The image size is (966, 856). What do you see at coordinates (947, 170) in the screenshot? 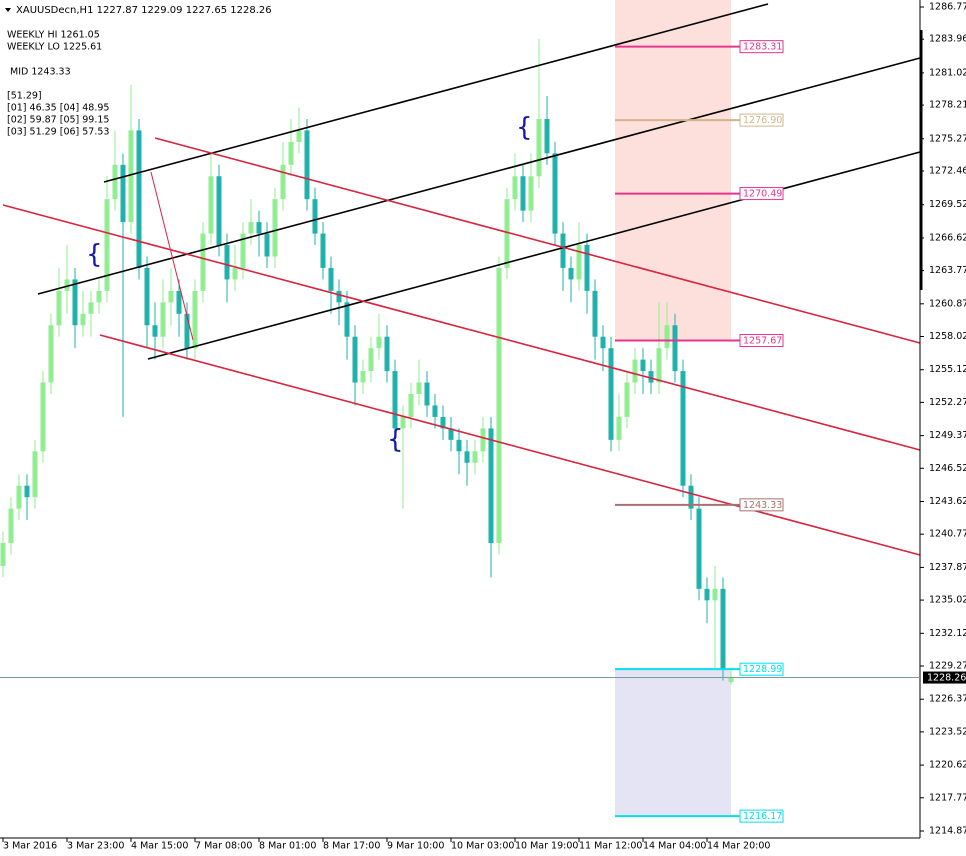
I see `y-tick-label: 1272.46` at bounding box center [947, 170].